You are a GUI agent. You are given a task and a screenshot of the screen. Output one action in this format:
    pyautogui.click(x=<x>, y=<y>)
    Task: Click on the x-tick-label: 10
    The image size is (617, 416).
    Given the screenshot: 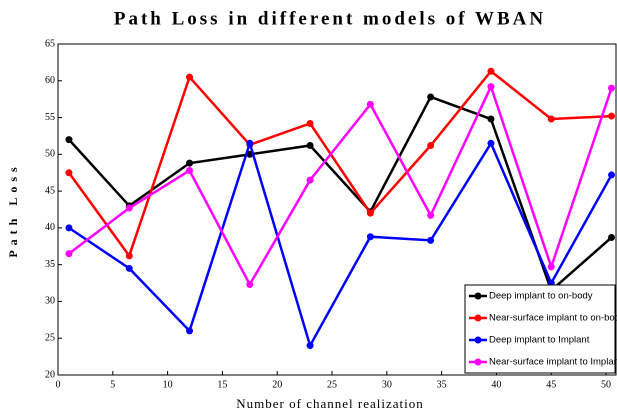 What is the action you would take?
    pyautogui.click(x=168, y=384)
    